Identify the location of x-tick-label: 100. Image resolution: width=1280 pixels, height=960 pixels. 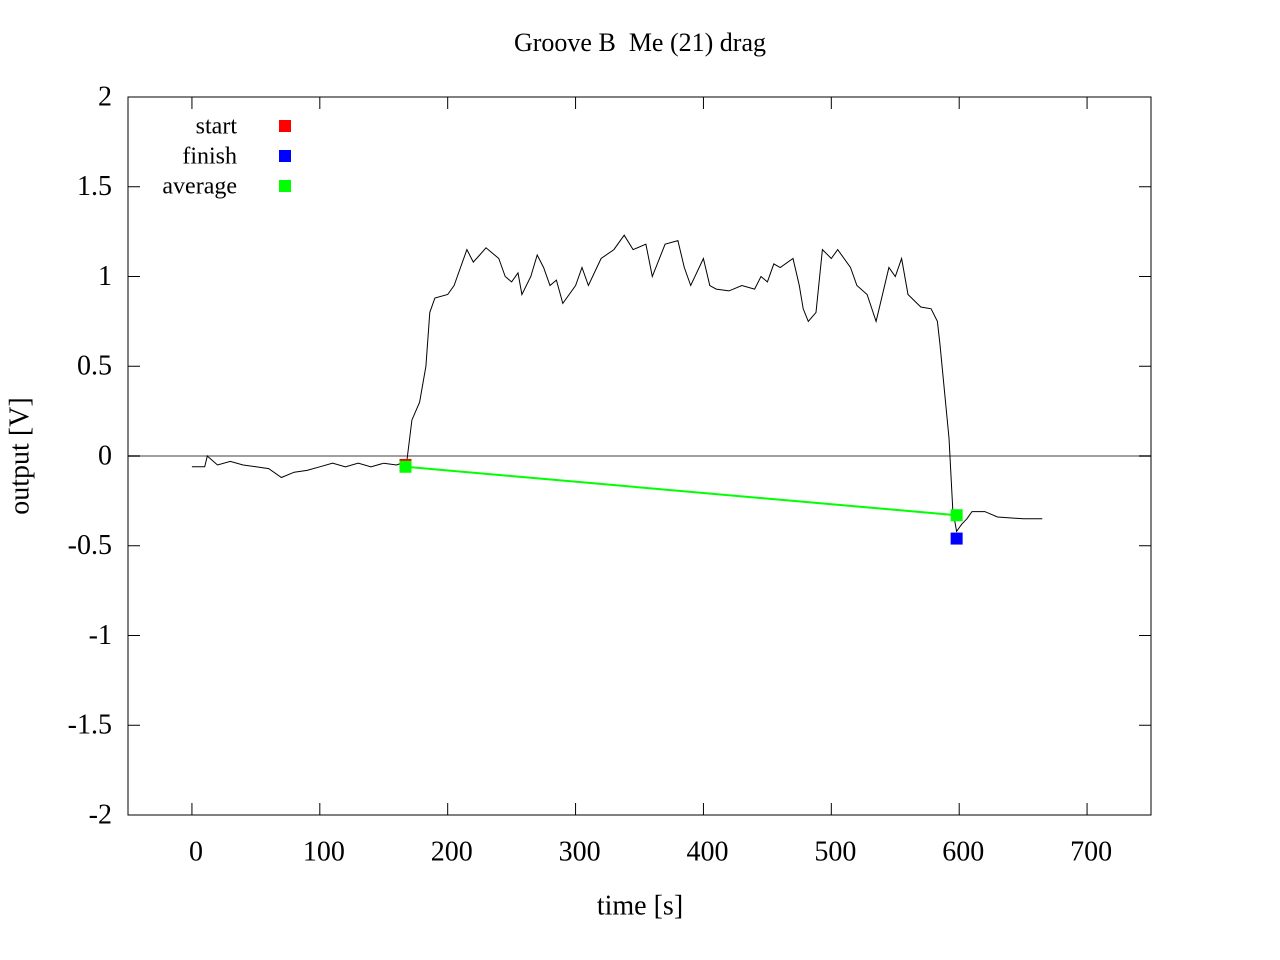
(324, 851).